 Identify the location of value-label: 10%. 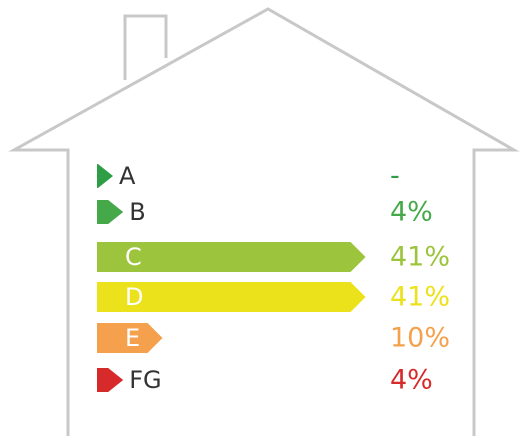
(420, 338).